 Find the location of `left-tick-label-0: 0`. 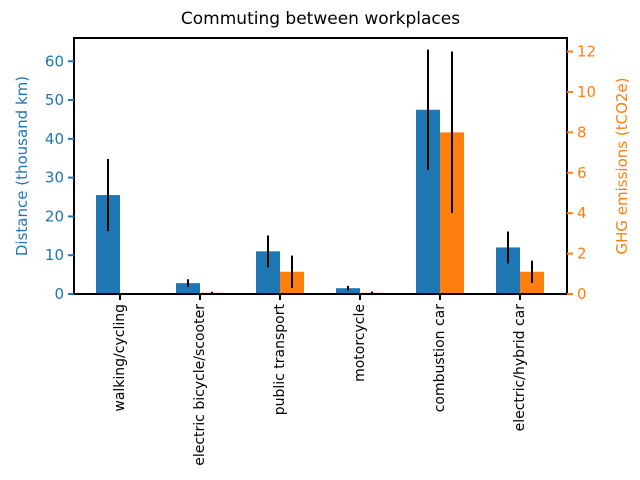

left-tick-label-0: 0 is located at coordinates (59, 294).